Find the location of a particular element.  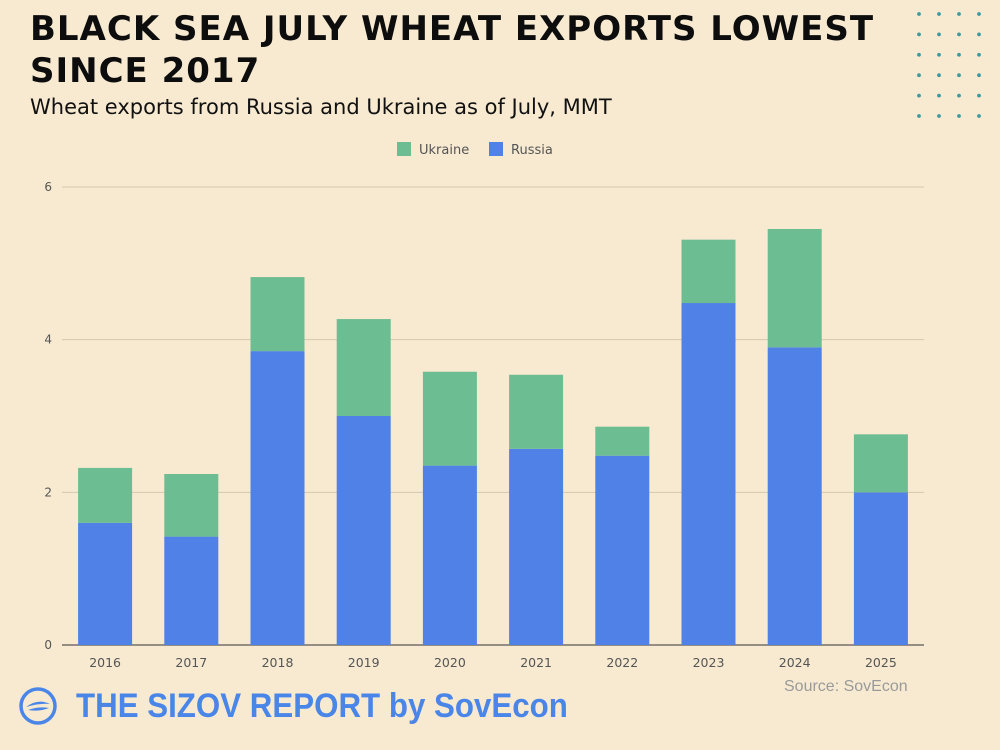

bar-russia-2016 is located at coordinates (105, 583).